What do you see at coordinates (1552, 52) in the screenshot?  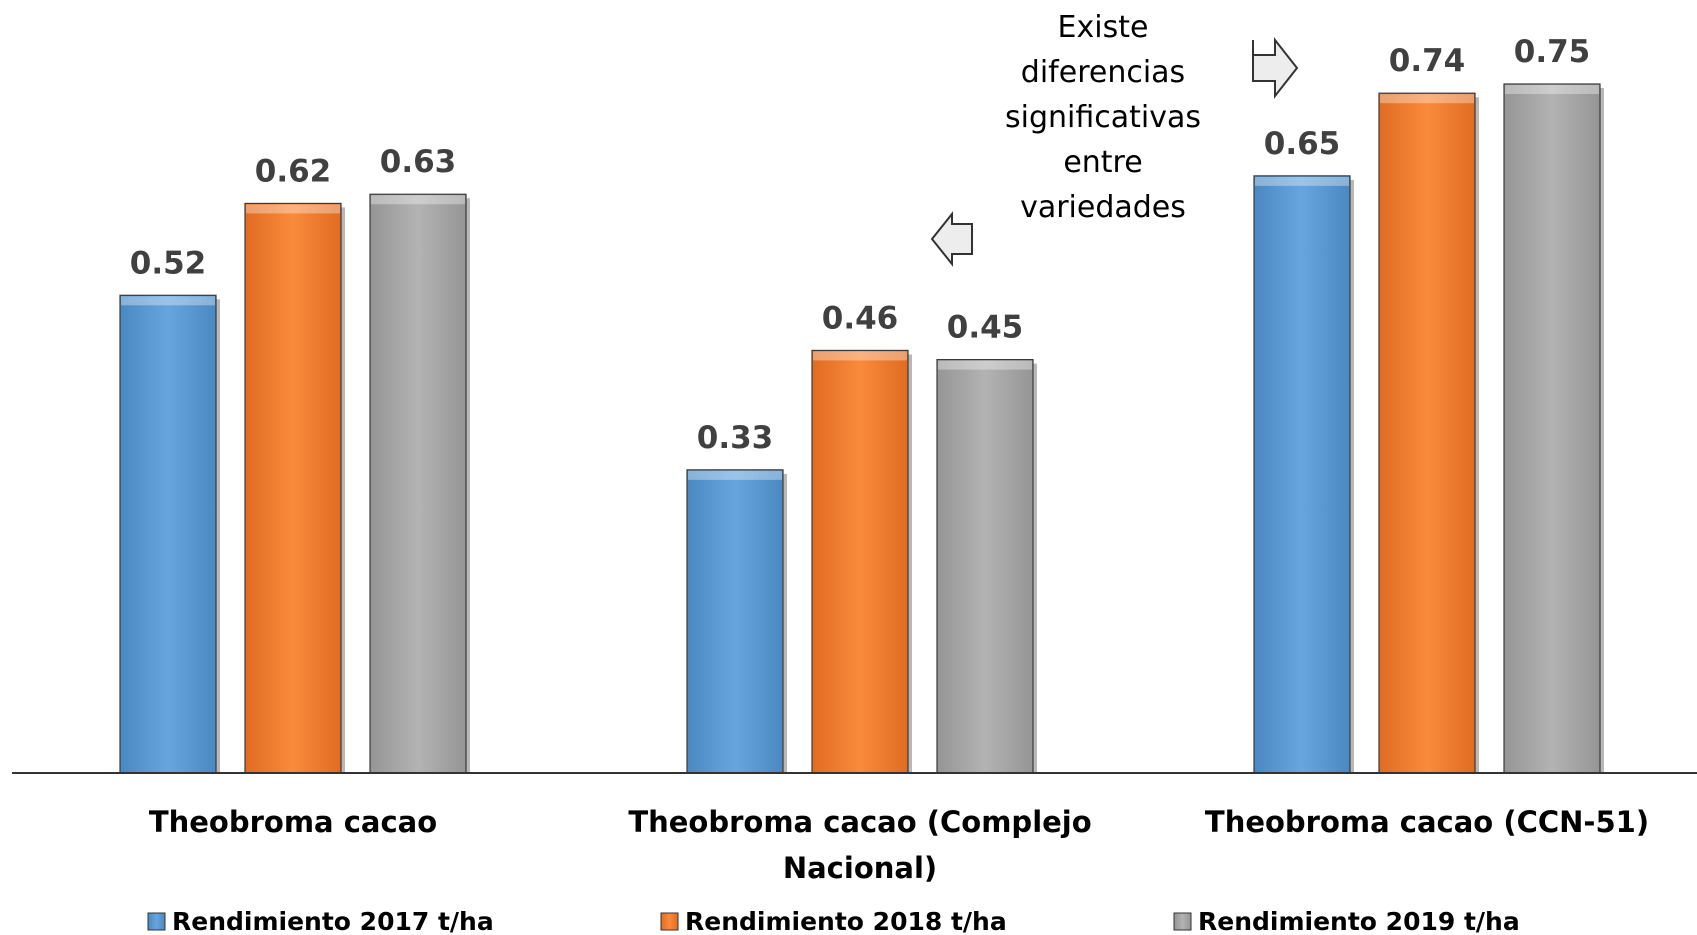 I see `value-label: 0.75` at bounding box center [1552, 52].